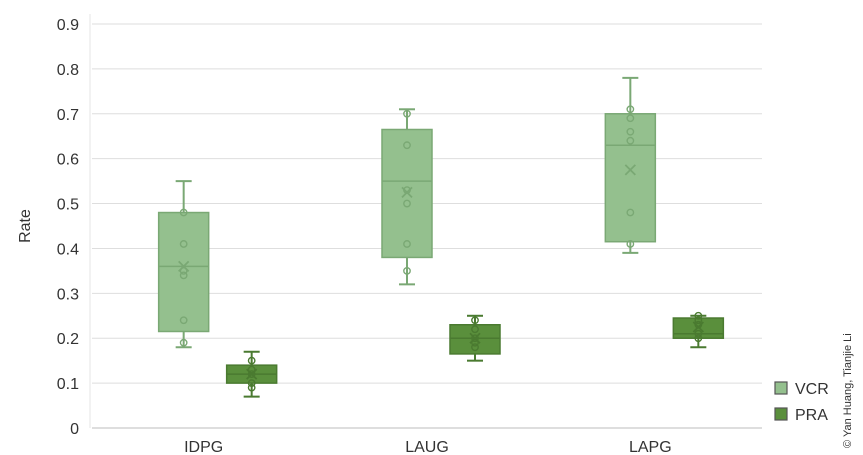 The image size is (863, 455). What do you see at coordinates (74, 429) in the screenshot?
I see `y-tick-label: 0` at bounding box center [74, 429].